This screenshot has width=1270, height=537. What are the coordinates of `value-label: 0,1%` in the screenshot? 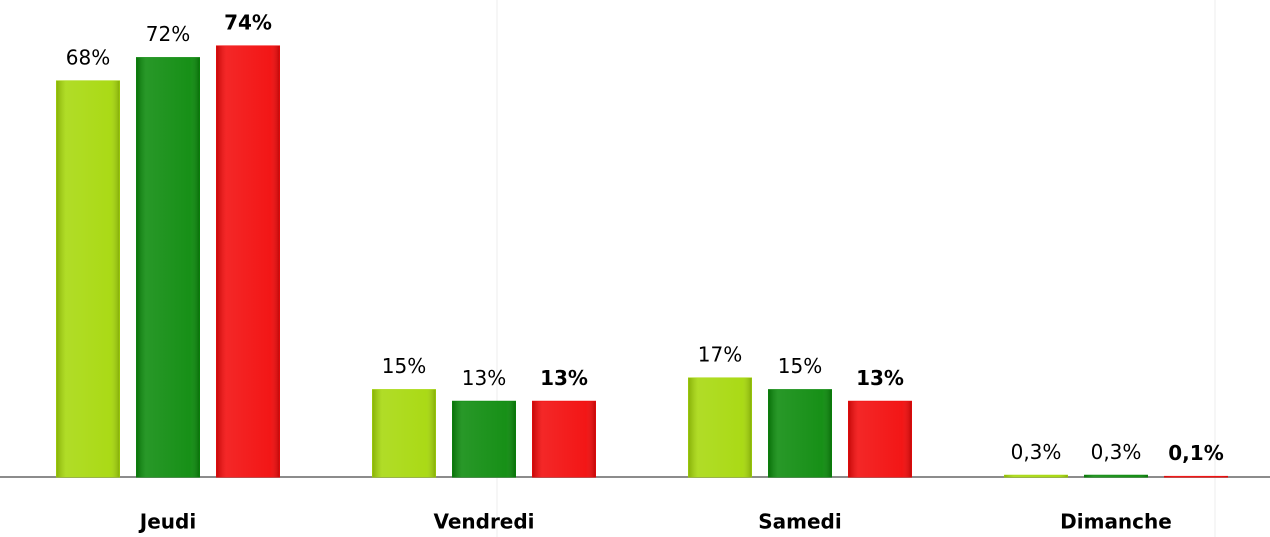 It's located at (1195, 453).